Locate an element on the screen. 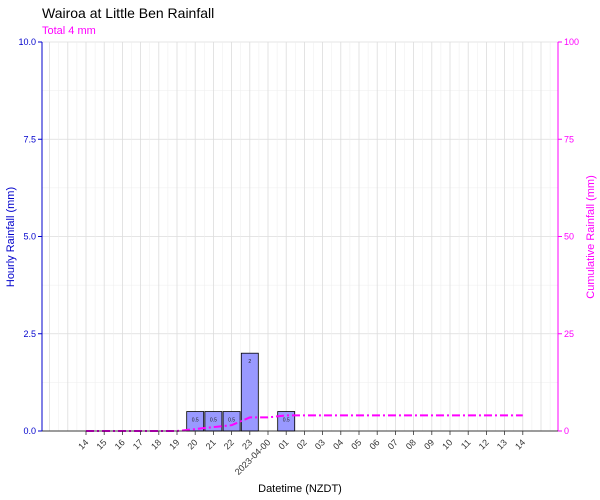 This screenshot has width=600, height=500. y2-tick-label: 25 is located at coordinates (569, 334).